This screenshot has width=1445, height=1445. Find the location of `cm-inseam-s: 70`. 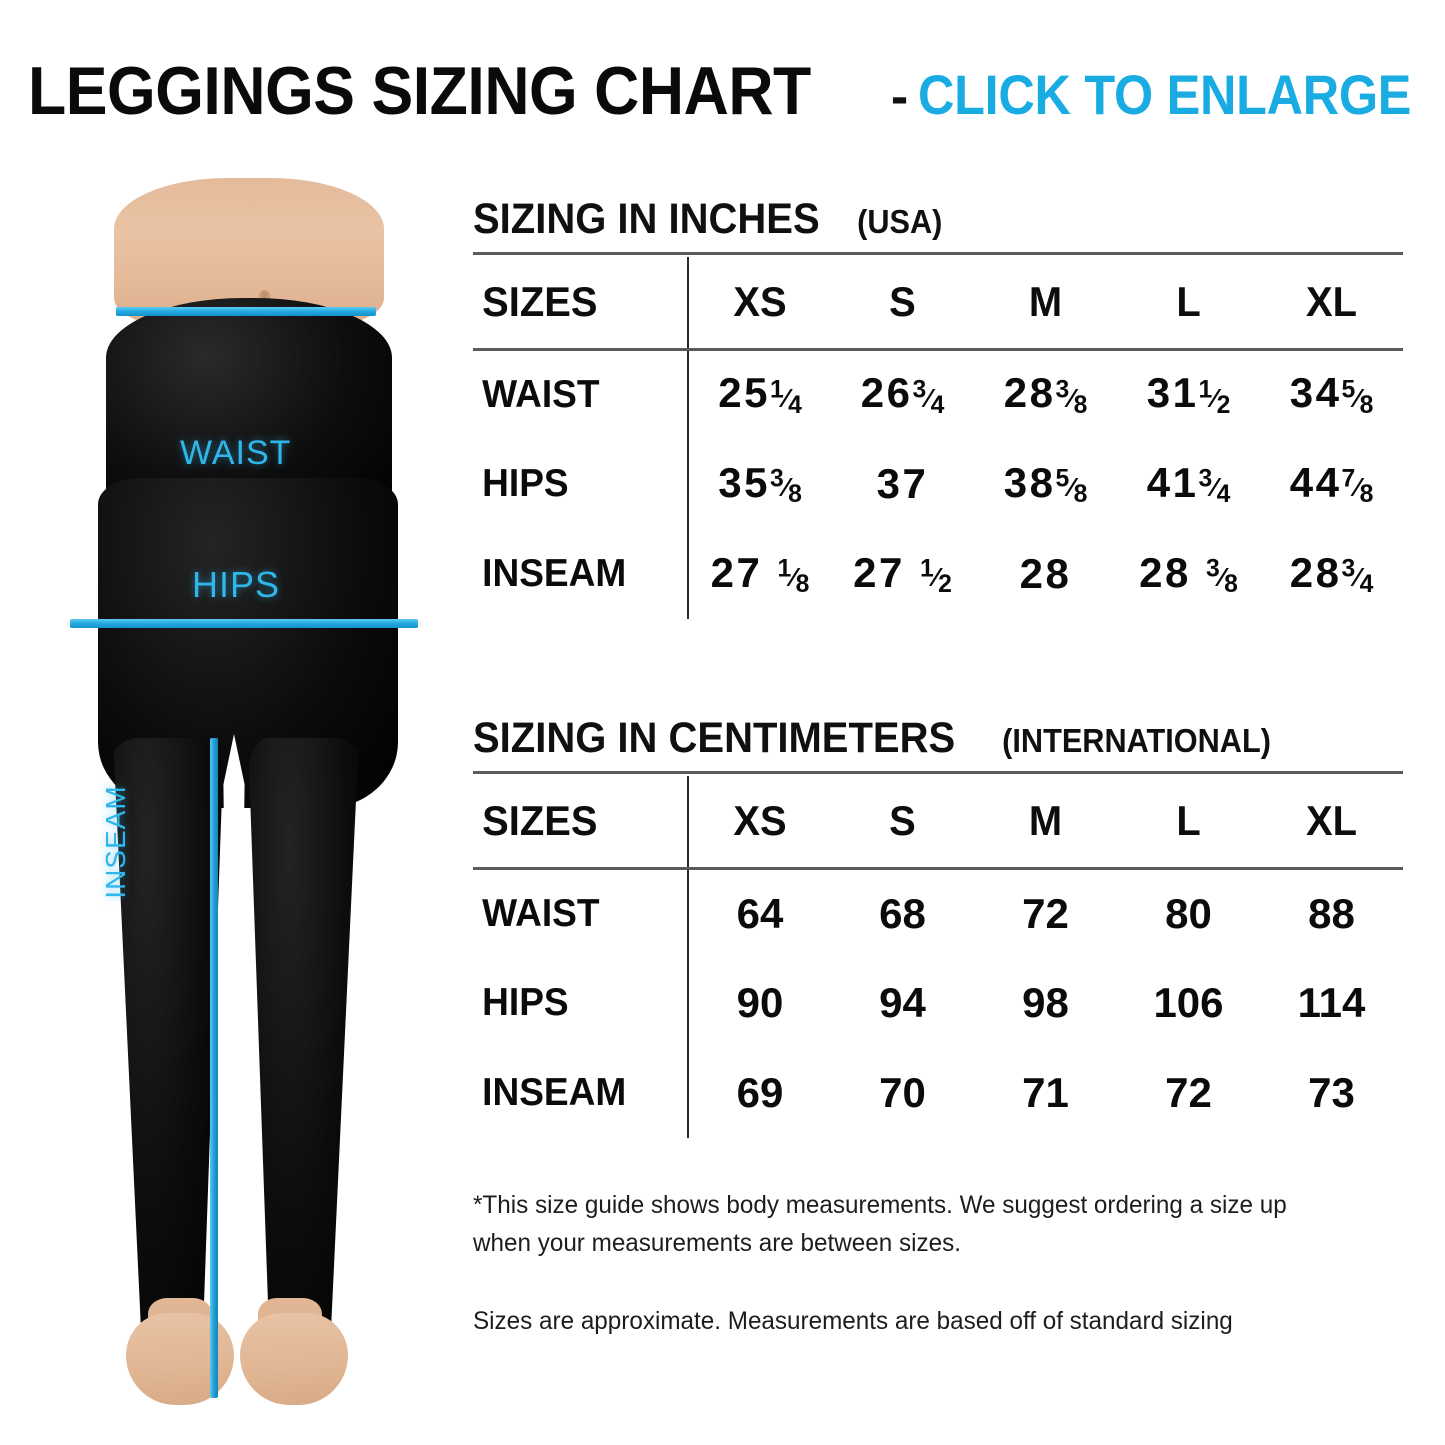

cm-inseam-s: 70 is located at coordinates (902, 1092).